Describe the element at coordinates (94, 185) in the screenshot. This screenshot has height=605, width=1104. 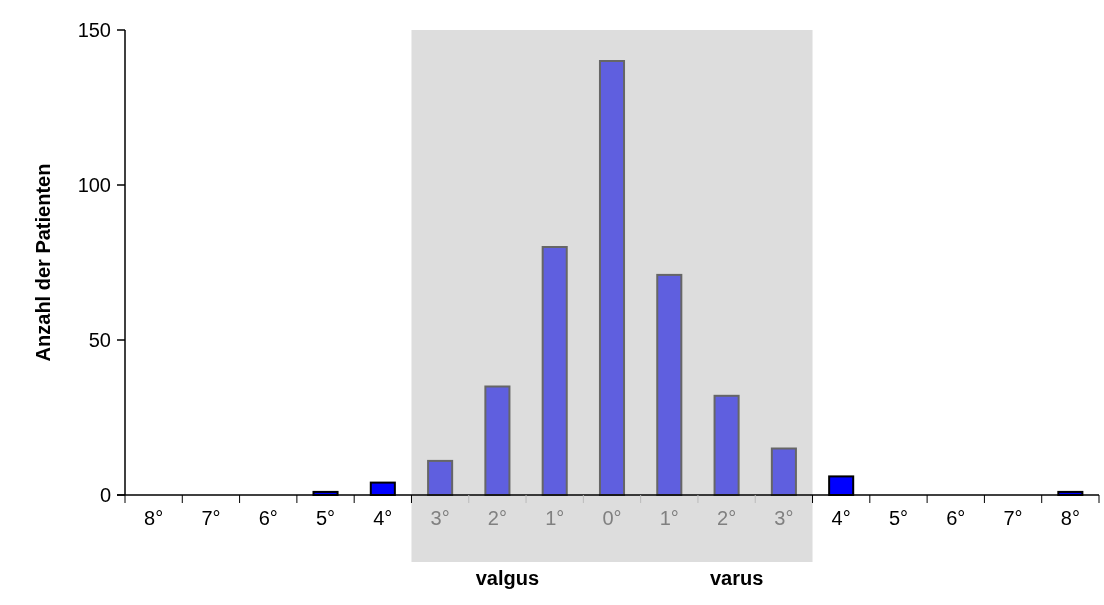
I see `y-tick-label: 100` at that location.